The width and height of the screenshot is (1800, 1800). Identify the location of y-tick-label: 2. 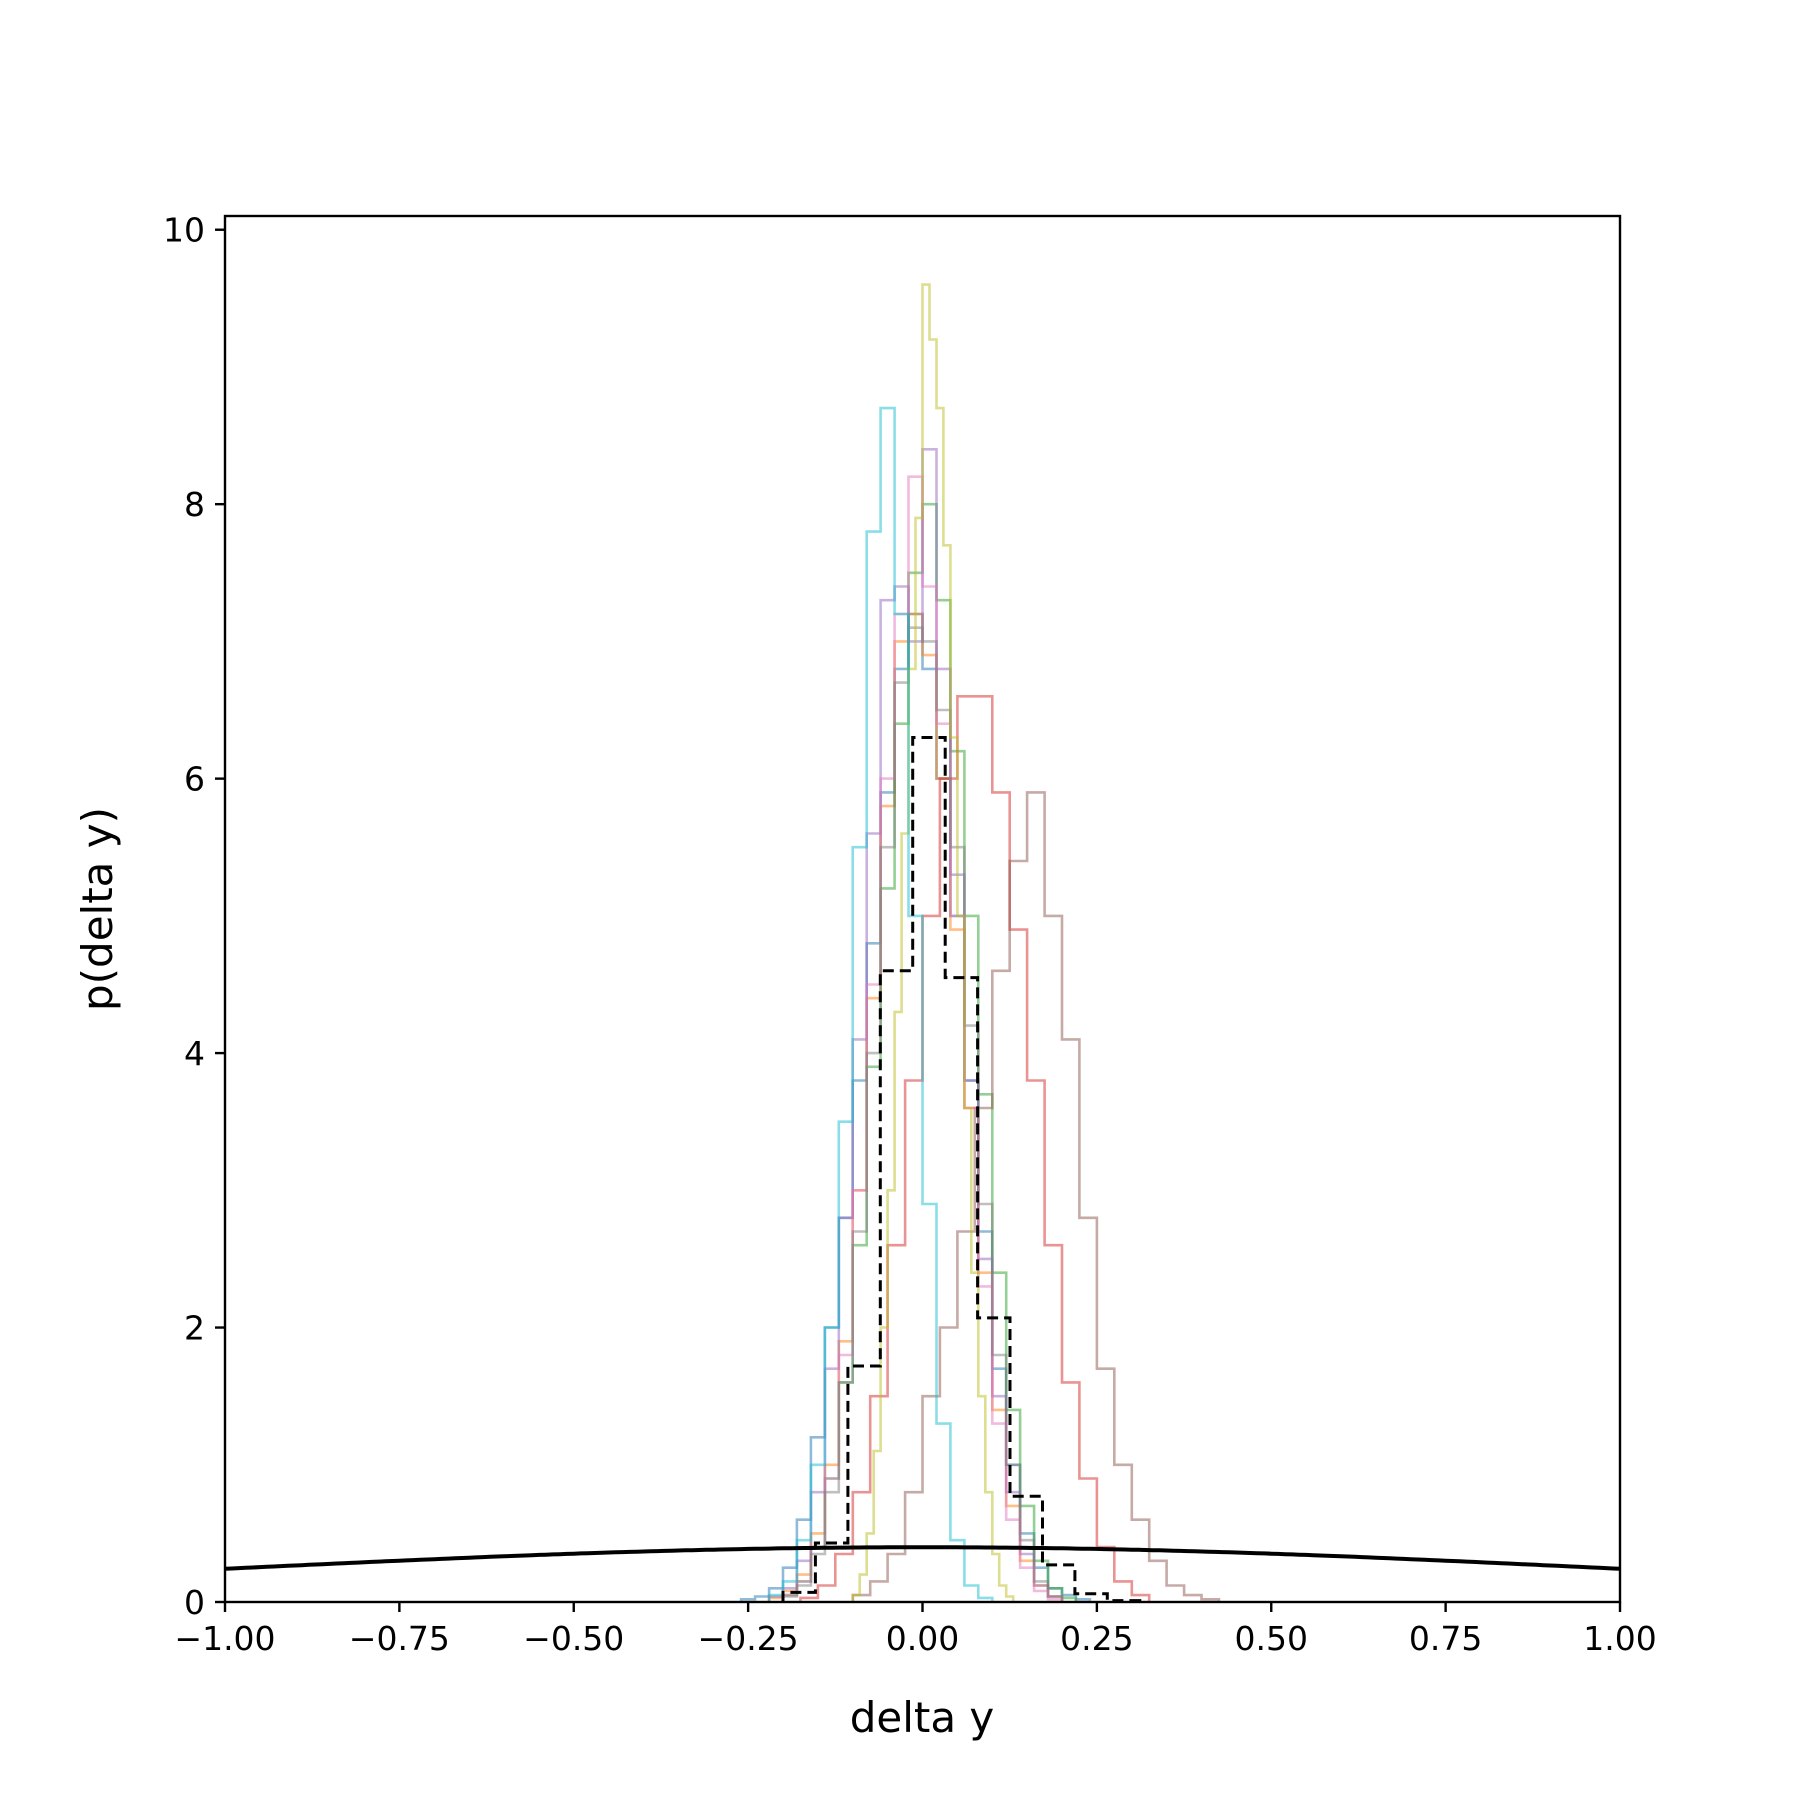
(194, 1328).